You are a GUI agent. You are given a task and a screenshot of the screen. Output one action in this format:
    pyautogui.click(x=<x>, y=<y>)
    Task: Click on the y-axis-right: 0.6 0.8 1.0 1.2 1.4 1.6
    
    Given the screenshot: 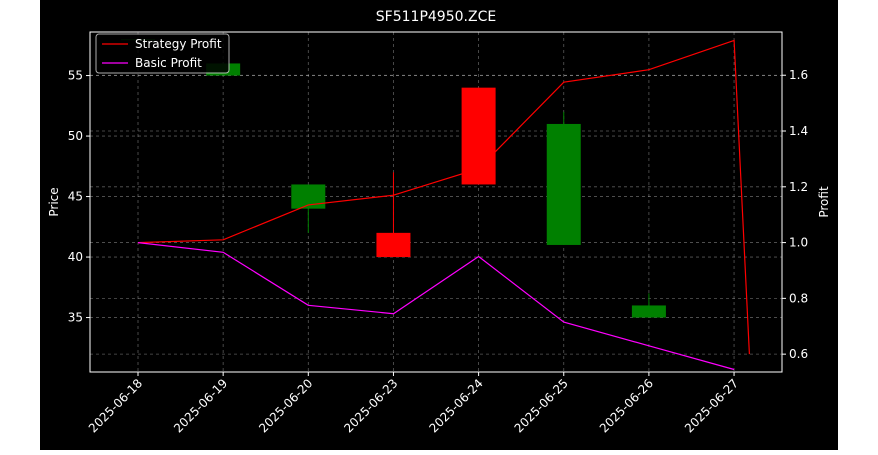 What is the action you would take?
    pyautogui.click(x=795, y=214)
    